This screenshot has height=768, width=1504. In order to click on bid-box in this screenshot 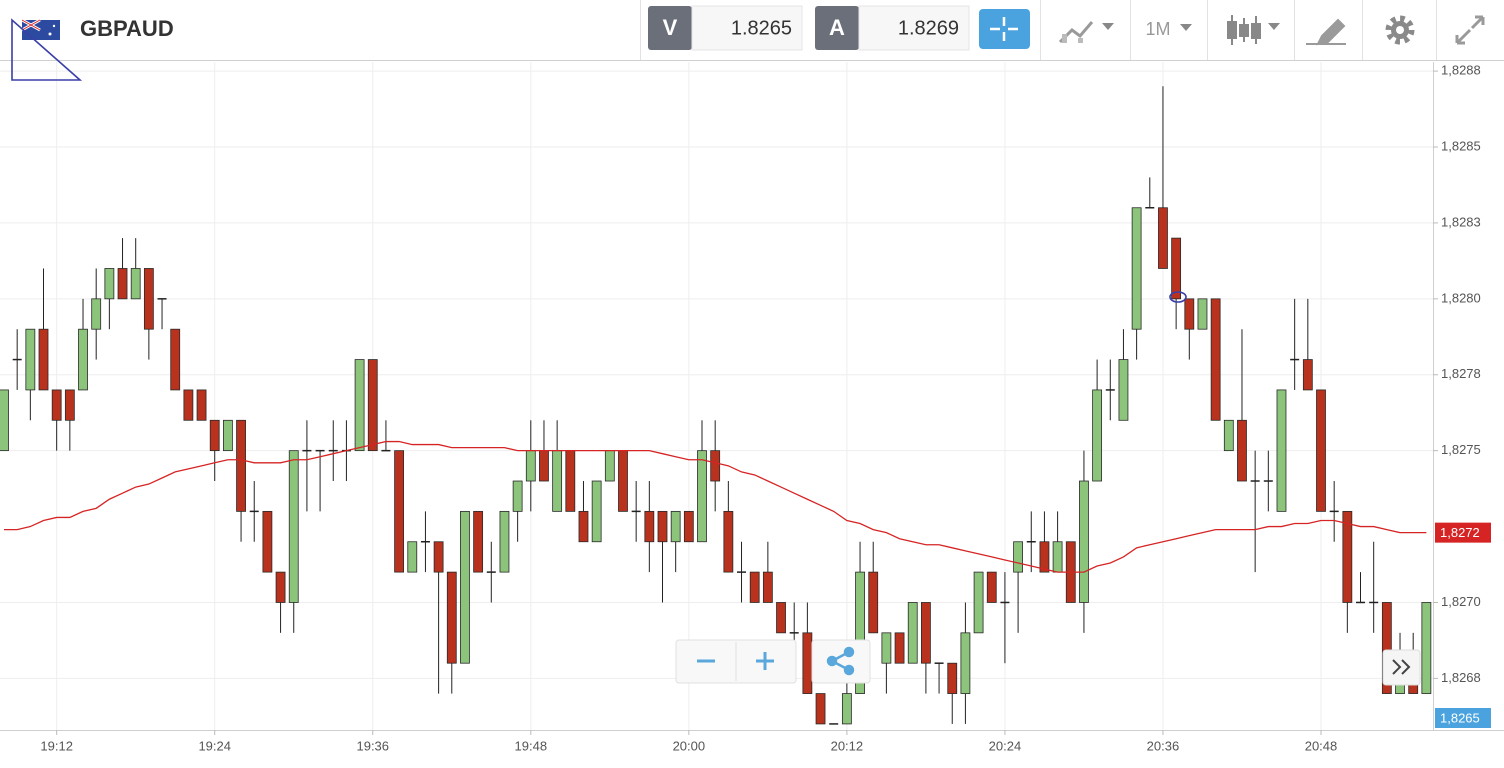, I will do `click(747, 28)`.